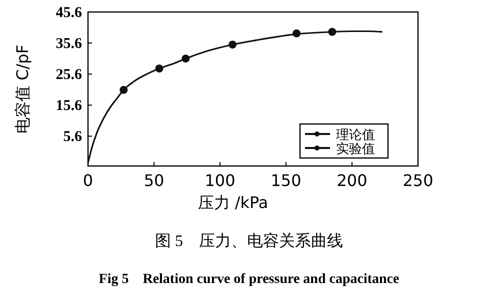 This screenshot has height=295, width=498. Describe the element at coordinates (22, 89) in the screenshot. I see `y-axis-title: 电容值 C/pF` at that location.